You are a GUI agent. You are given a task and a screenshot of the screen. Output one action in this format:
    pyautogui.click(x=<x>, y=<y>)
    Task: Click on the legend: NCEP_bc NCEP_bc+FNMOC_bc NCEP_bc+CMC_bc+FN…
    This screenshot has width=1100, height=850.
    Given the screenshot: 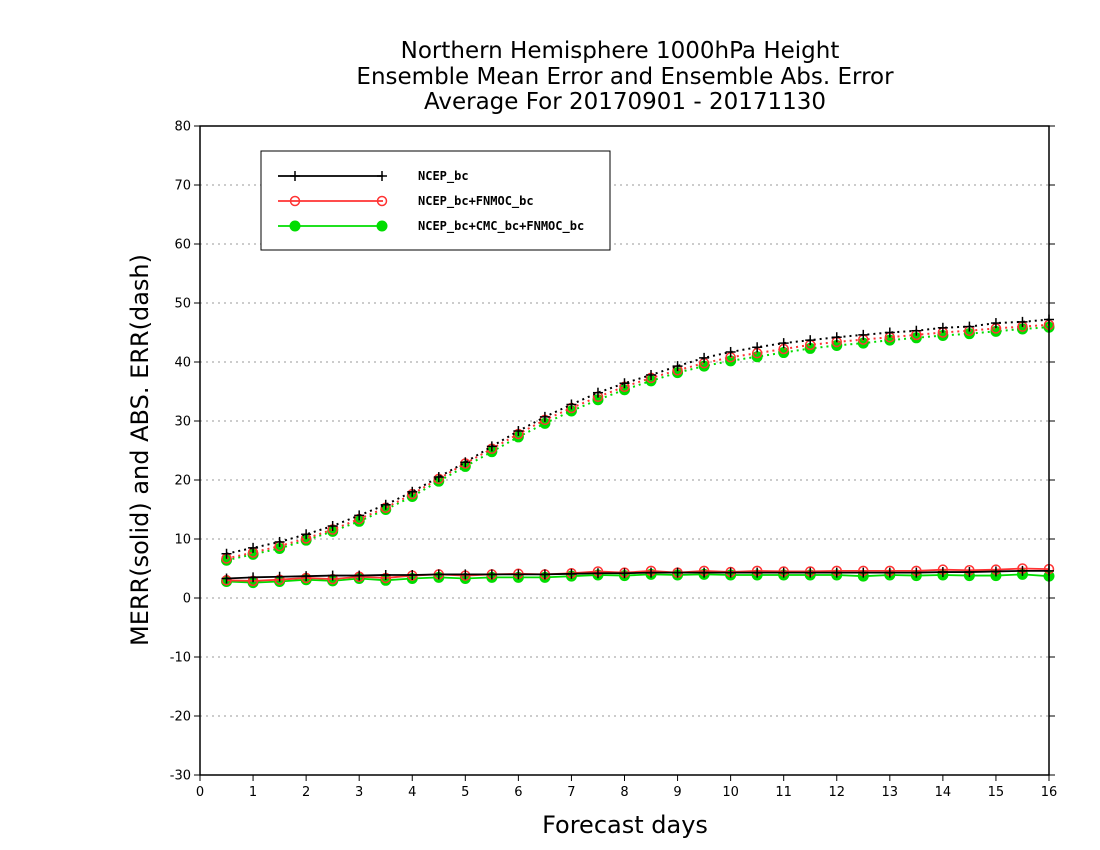 What is the action you would take?
    pyautogui.click(x=435, y=200)
    